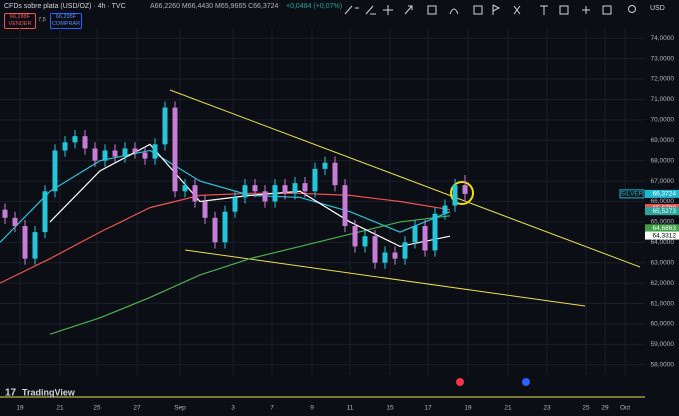 The image size is (679, 416). I want to click on symbol: CFDs sobre plata (USD/OZ) · 4h · TVC, so click(65, 6).